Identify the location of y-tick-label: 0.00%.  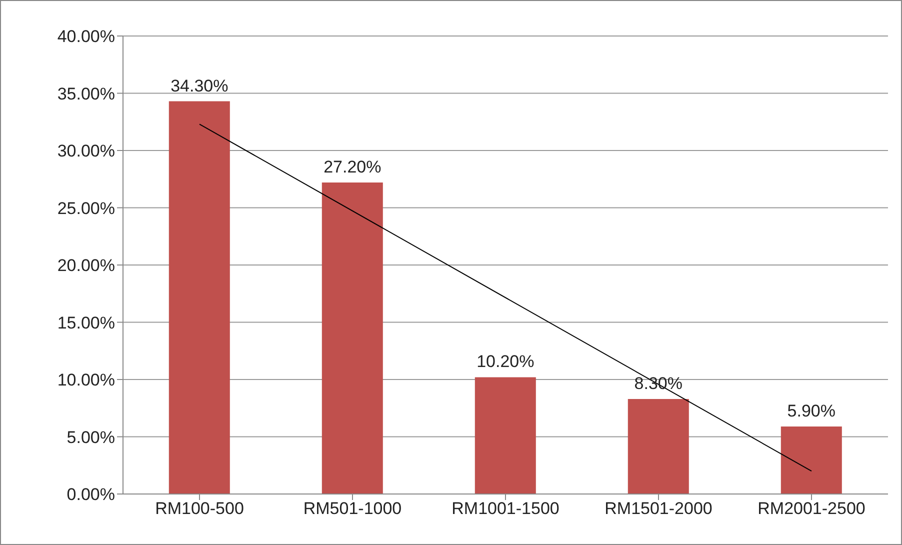
(90, 494).